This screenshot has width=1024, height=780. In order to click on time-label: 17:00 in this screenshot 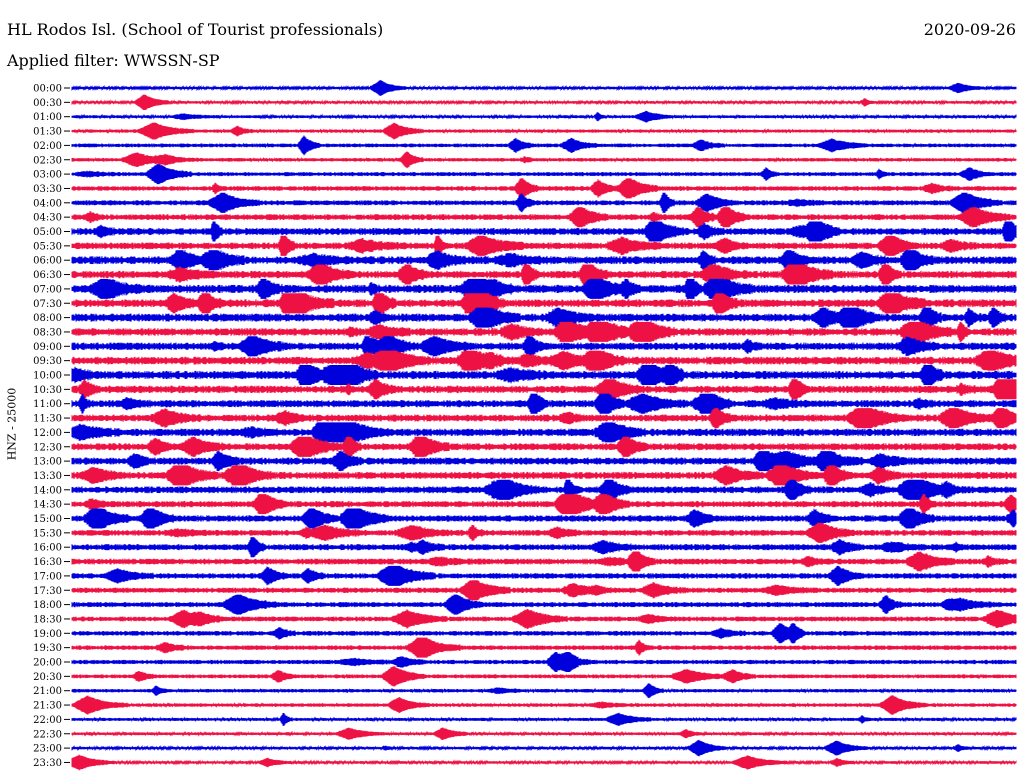, I will do `click(47, 576)`.